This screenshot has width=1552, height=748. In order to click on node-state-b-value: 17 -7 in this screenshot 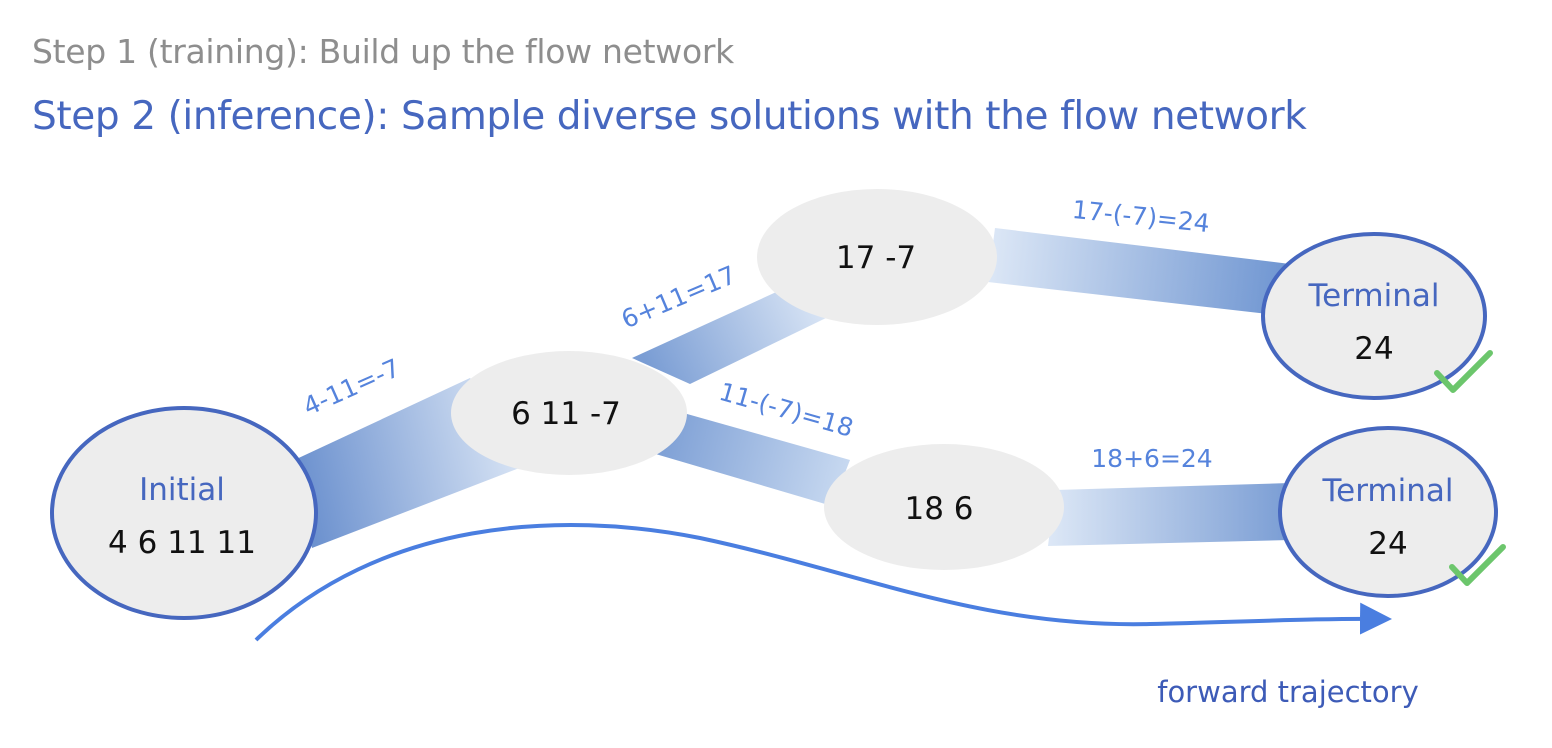, I will do `click(876, 258)`.